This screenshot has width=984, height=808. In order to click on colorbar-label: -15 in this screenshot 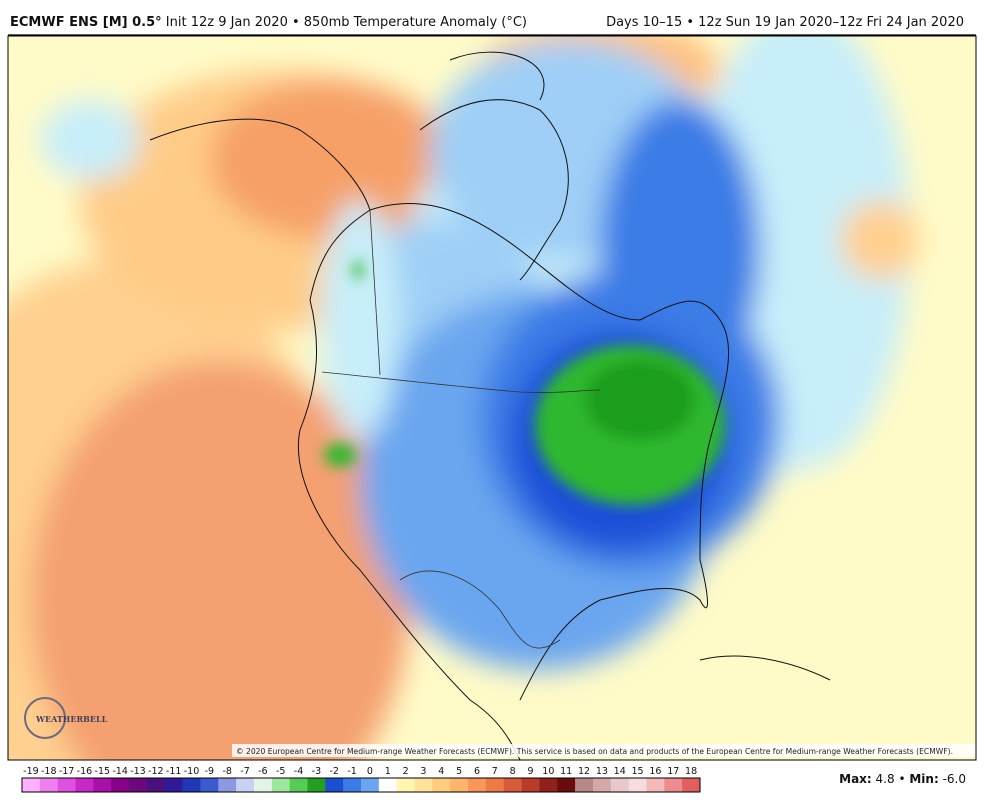, I will do `click(103, 771)`.